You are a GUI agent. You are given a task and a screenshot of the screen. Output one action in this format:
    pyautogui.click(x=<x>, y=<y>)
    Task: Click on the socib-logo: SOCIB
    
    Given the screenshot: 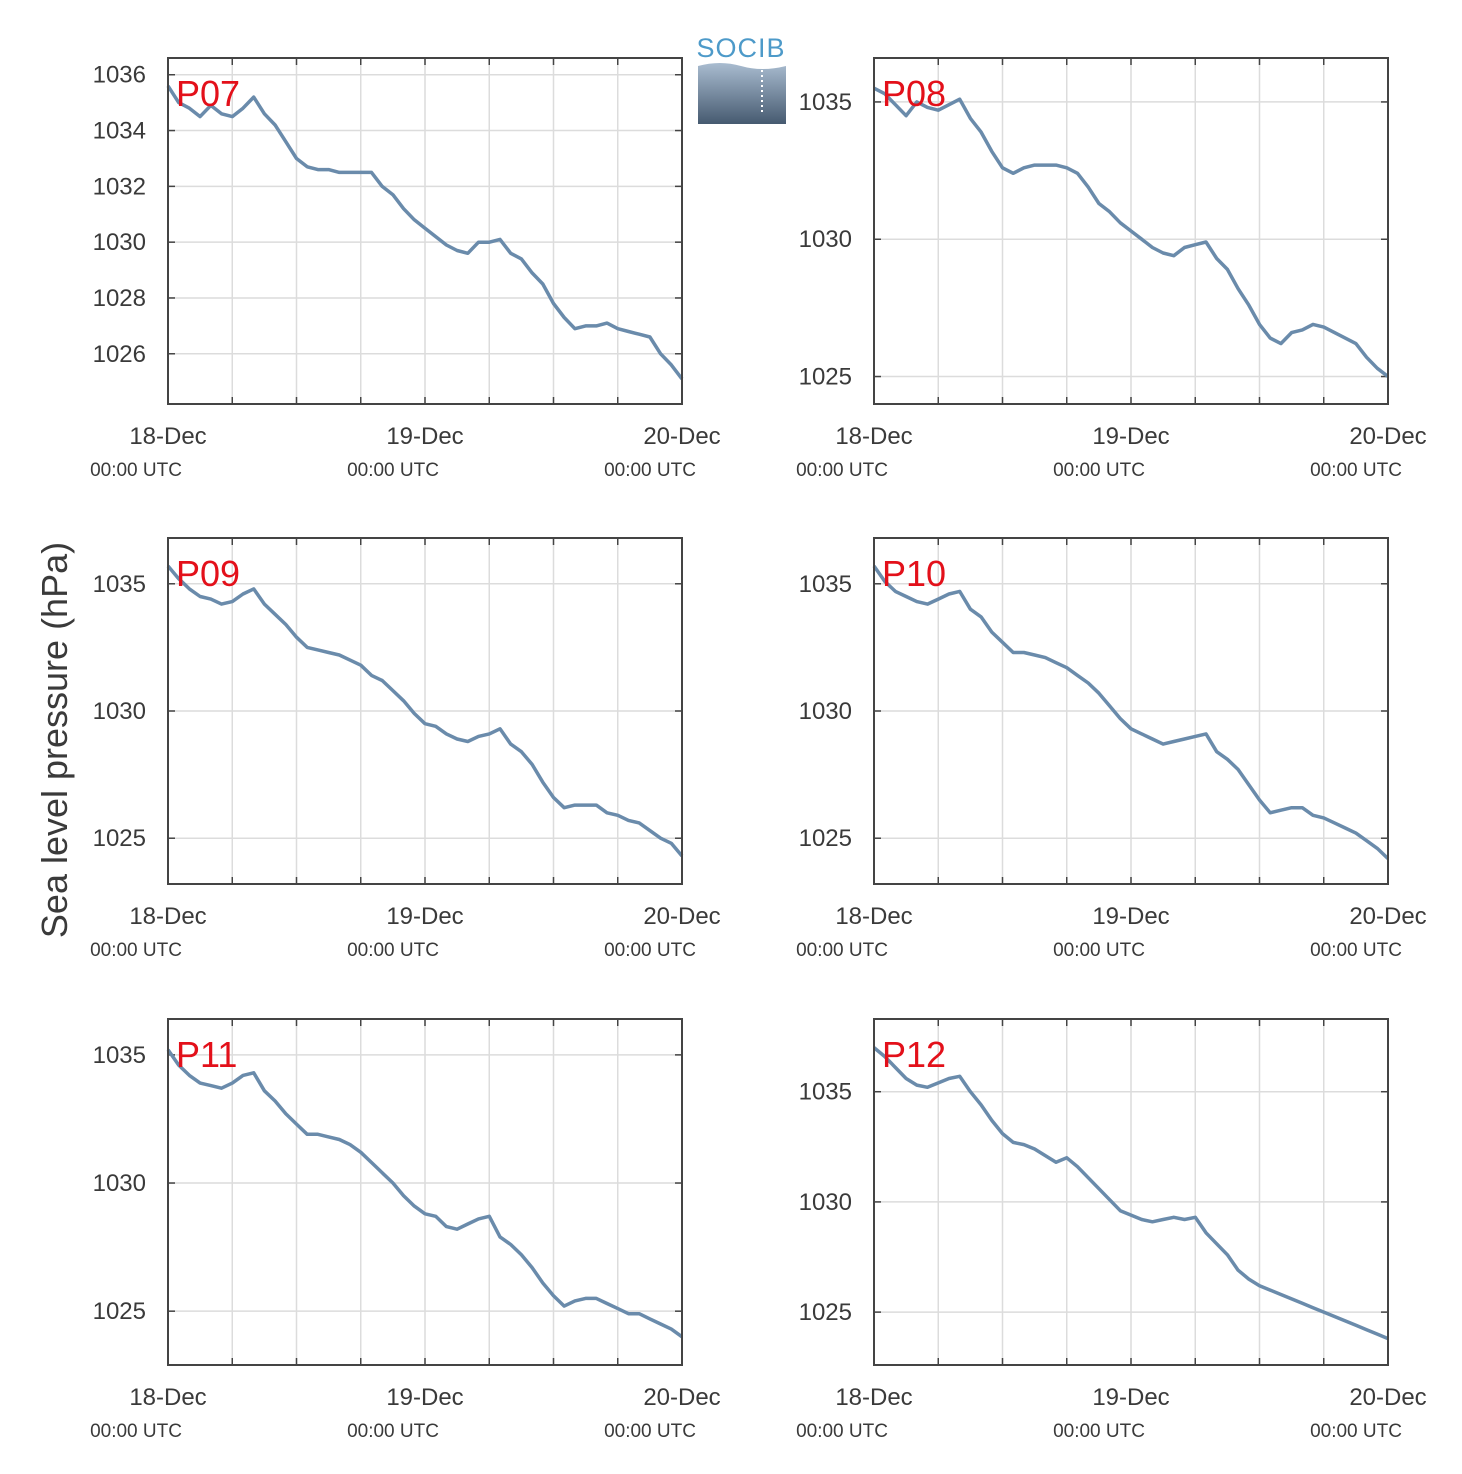 What is the action you would take?
    pyautogui.click(x=741, y=78)
    